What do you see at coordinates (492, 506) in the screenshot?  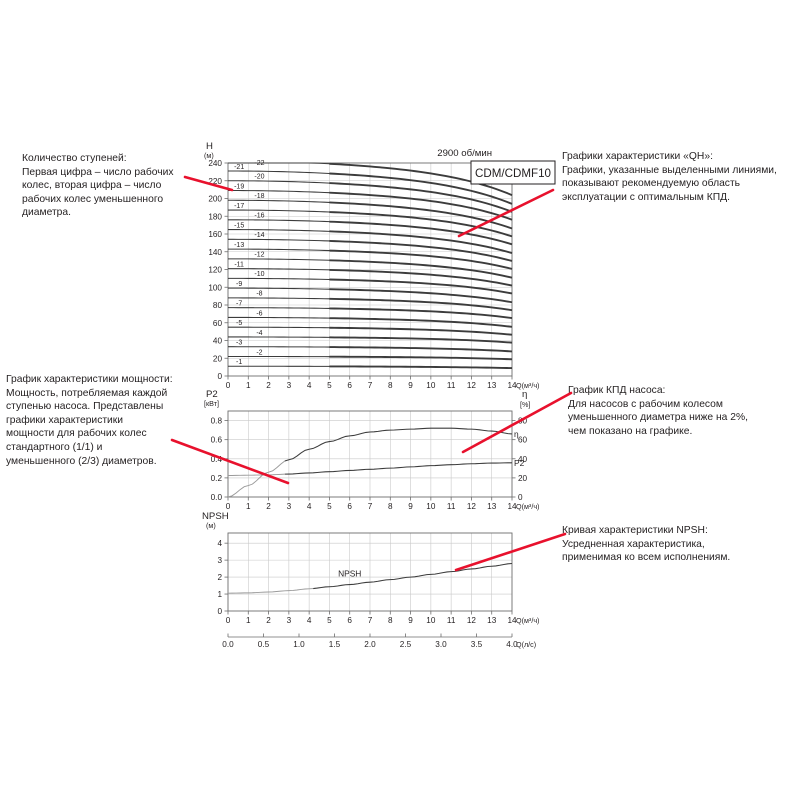 I see `x-tick-label: 13` at bounding box center [492, 506].